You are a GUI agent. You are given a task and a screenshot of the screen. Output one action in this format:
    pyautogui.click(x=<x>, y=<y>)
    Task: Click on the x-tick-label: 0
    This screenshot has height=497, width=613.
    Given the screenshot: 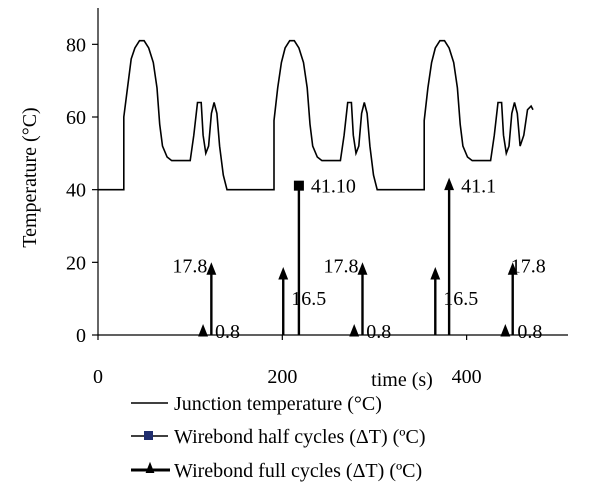 What is the action you would take?
    pyautogui.click(x=98, y=377)
    